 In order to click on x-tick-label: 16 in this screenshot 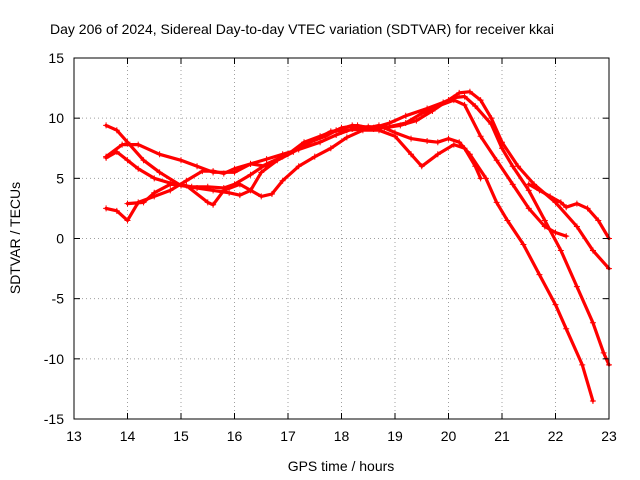, I will do `click(235, 436)`.